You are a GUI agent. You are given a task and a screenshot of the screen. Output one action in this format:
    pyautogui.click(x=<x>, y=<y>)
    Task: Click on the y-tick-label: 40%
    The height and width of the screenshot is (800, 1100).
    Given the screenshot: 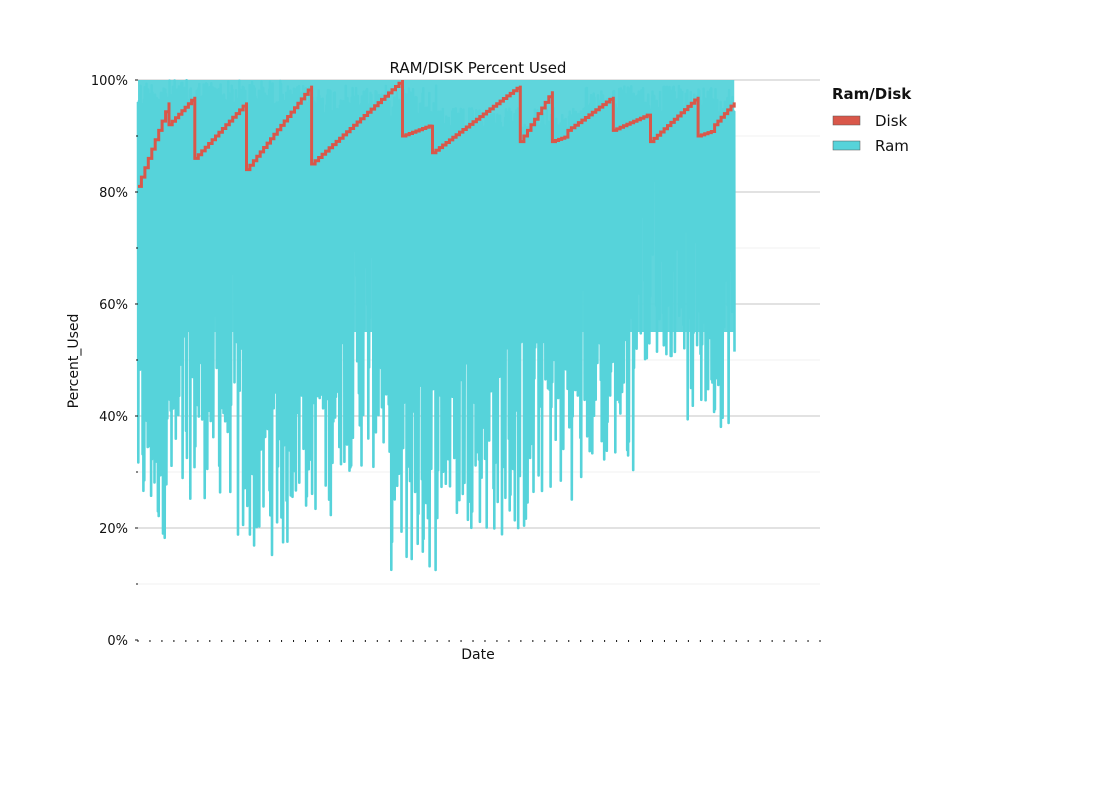 What is the action you would take?
    pyautogui.click(x=113, y=417)
    